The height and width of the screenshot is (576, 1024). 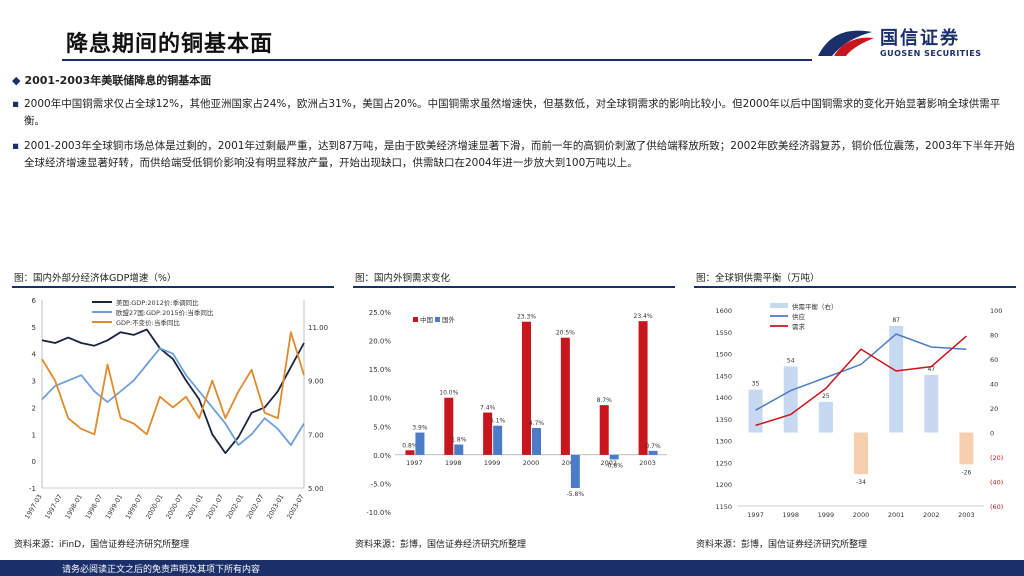 What do you see at coordinates (996, 483) in the screenshot?
I see `right-tick-label: (40)` at bounding box center [996, 483].